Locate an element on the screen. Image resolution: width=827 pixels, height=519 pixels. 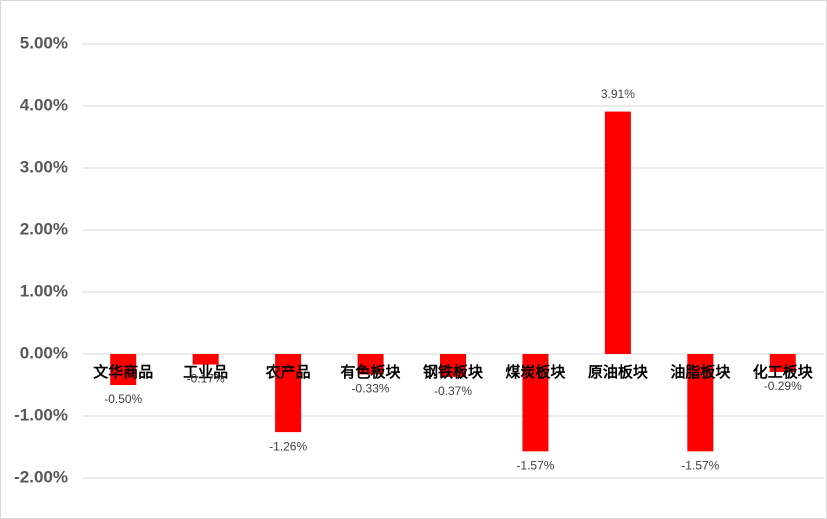
data-label: -0.29% is located at coordinates (783, 386).